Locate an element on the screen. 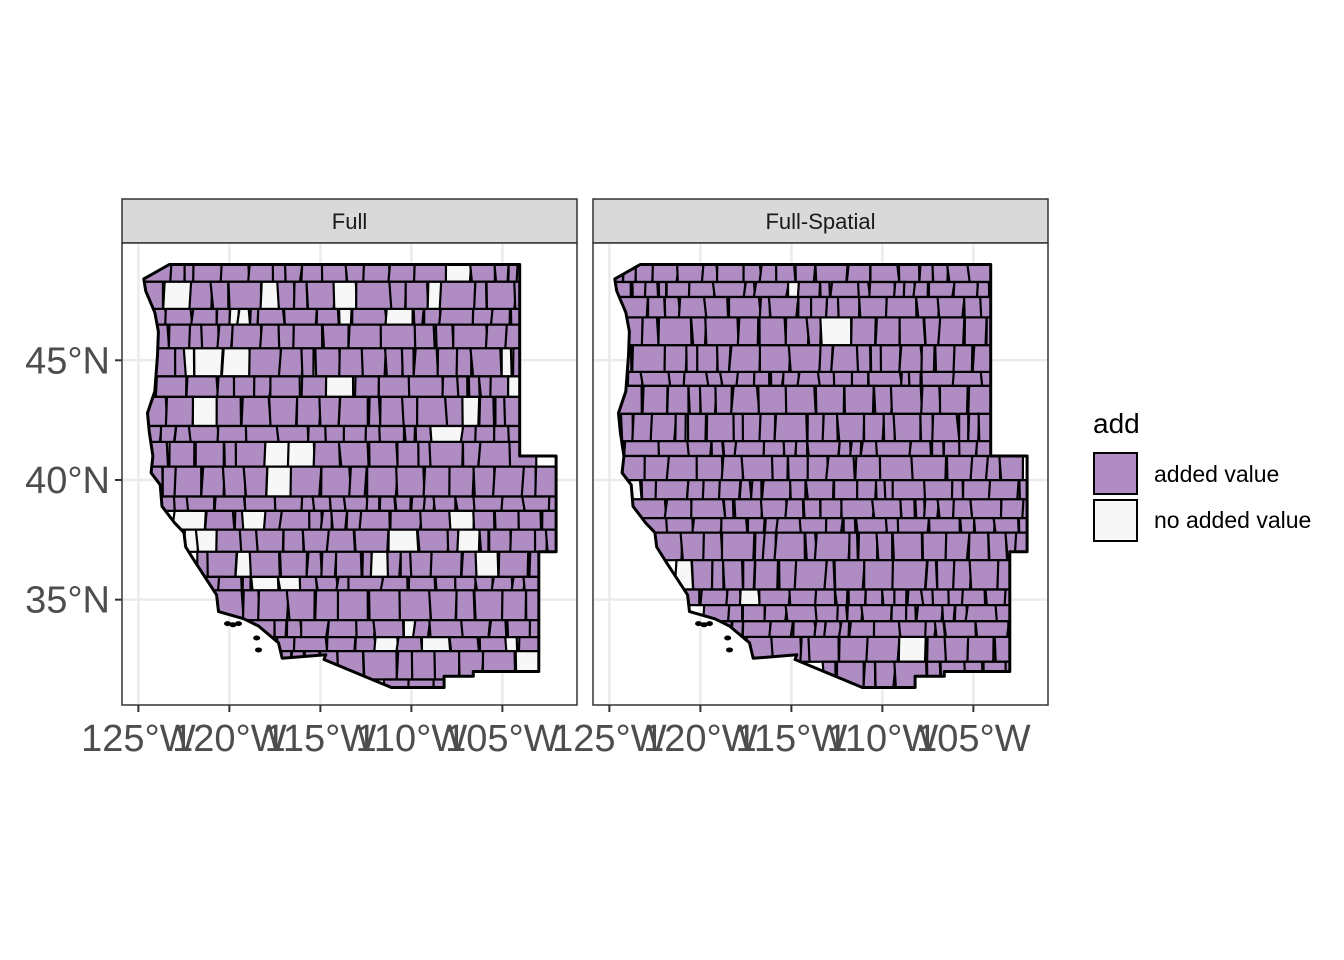 The width and height of the screenshot is (1344, 960). x-tick-label: 115°W is located at coordinates (321, 739).